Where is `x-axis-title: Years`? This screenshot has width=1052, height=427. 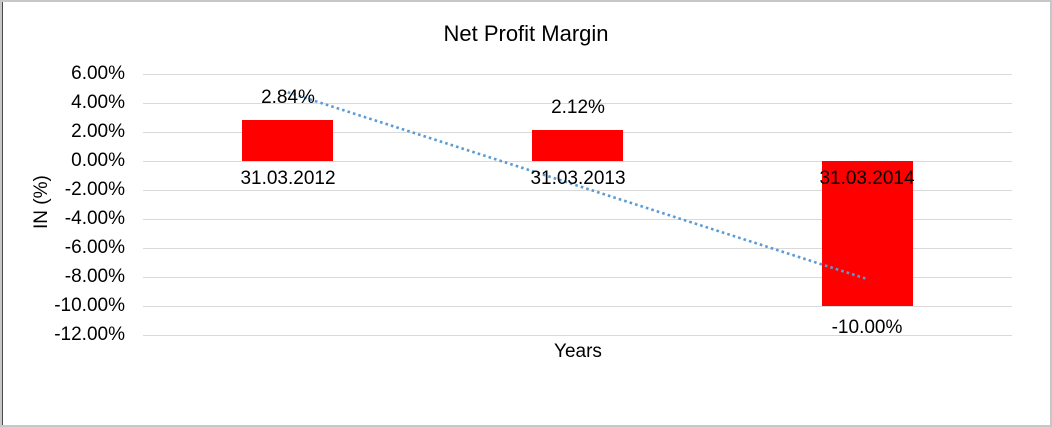 x-axis-title: Years is located at coordinates (578, 351).